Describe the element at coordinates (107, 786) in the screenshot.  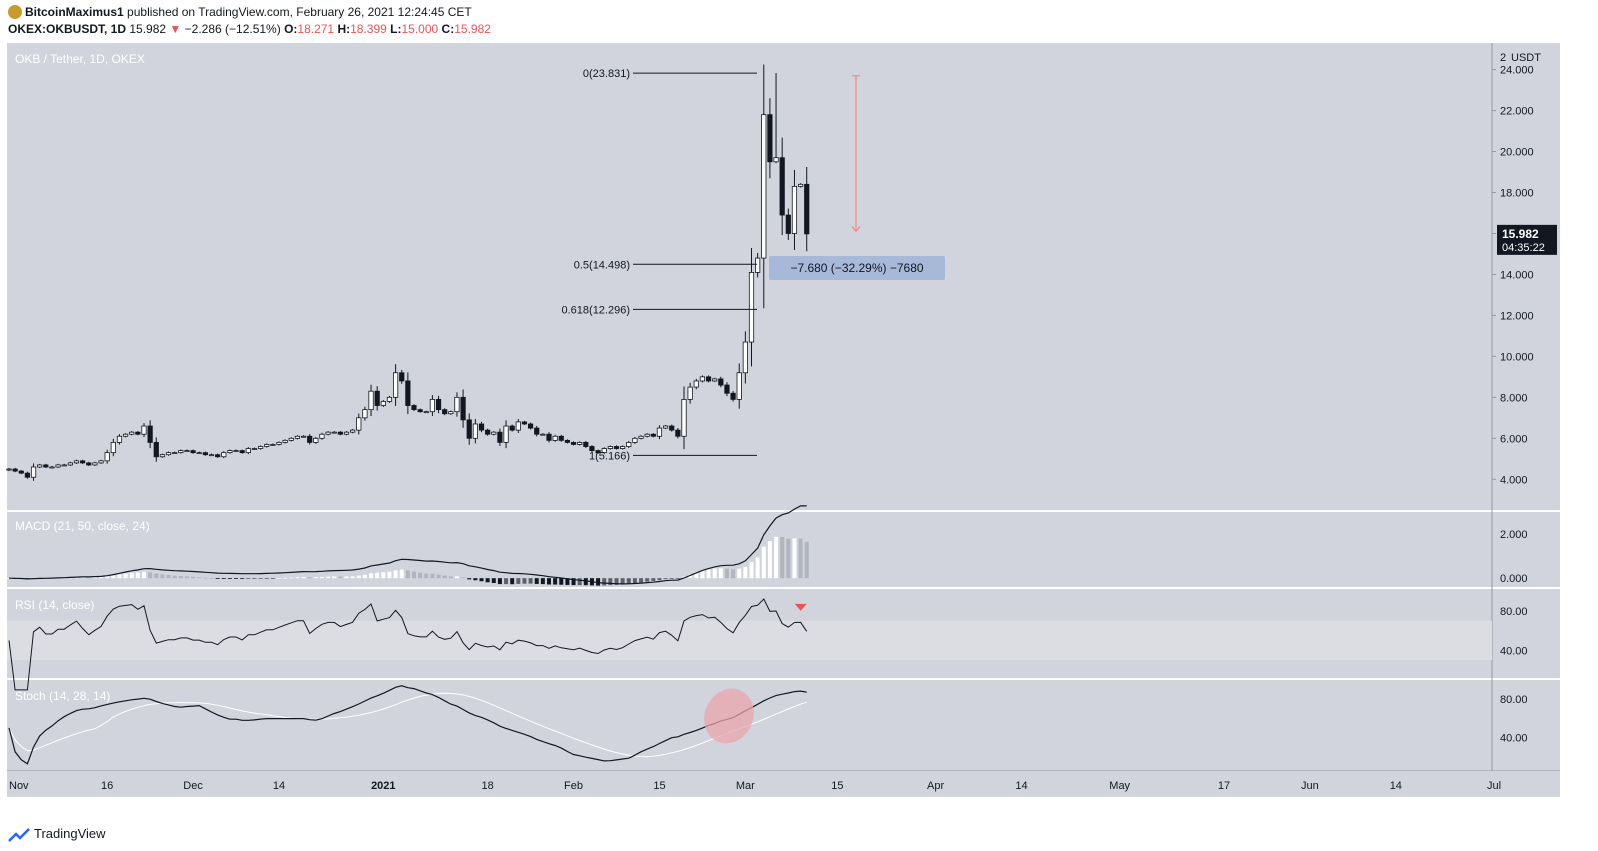
I see `time-tick-label: 16` at that location.